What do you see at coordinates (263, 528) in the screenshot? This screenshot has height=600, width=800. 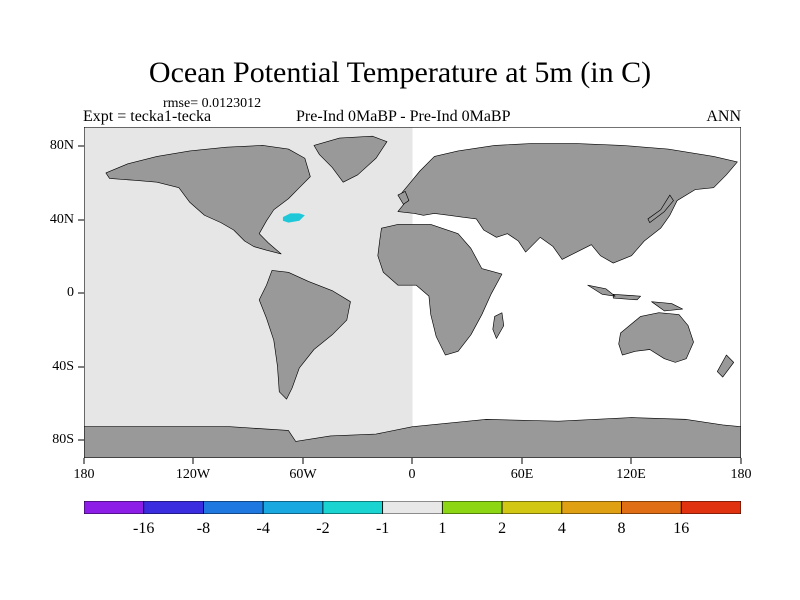 I see `colorbar-label-2: -4` at bounding box center [263, 528].